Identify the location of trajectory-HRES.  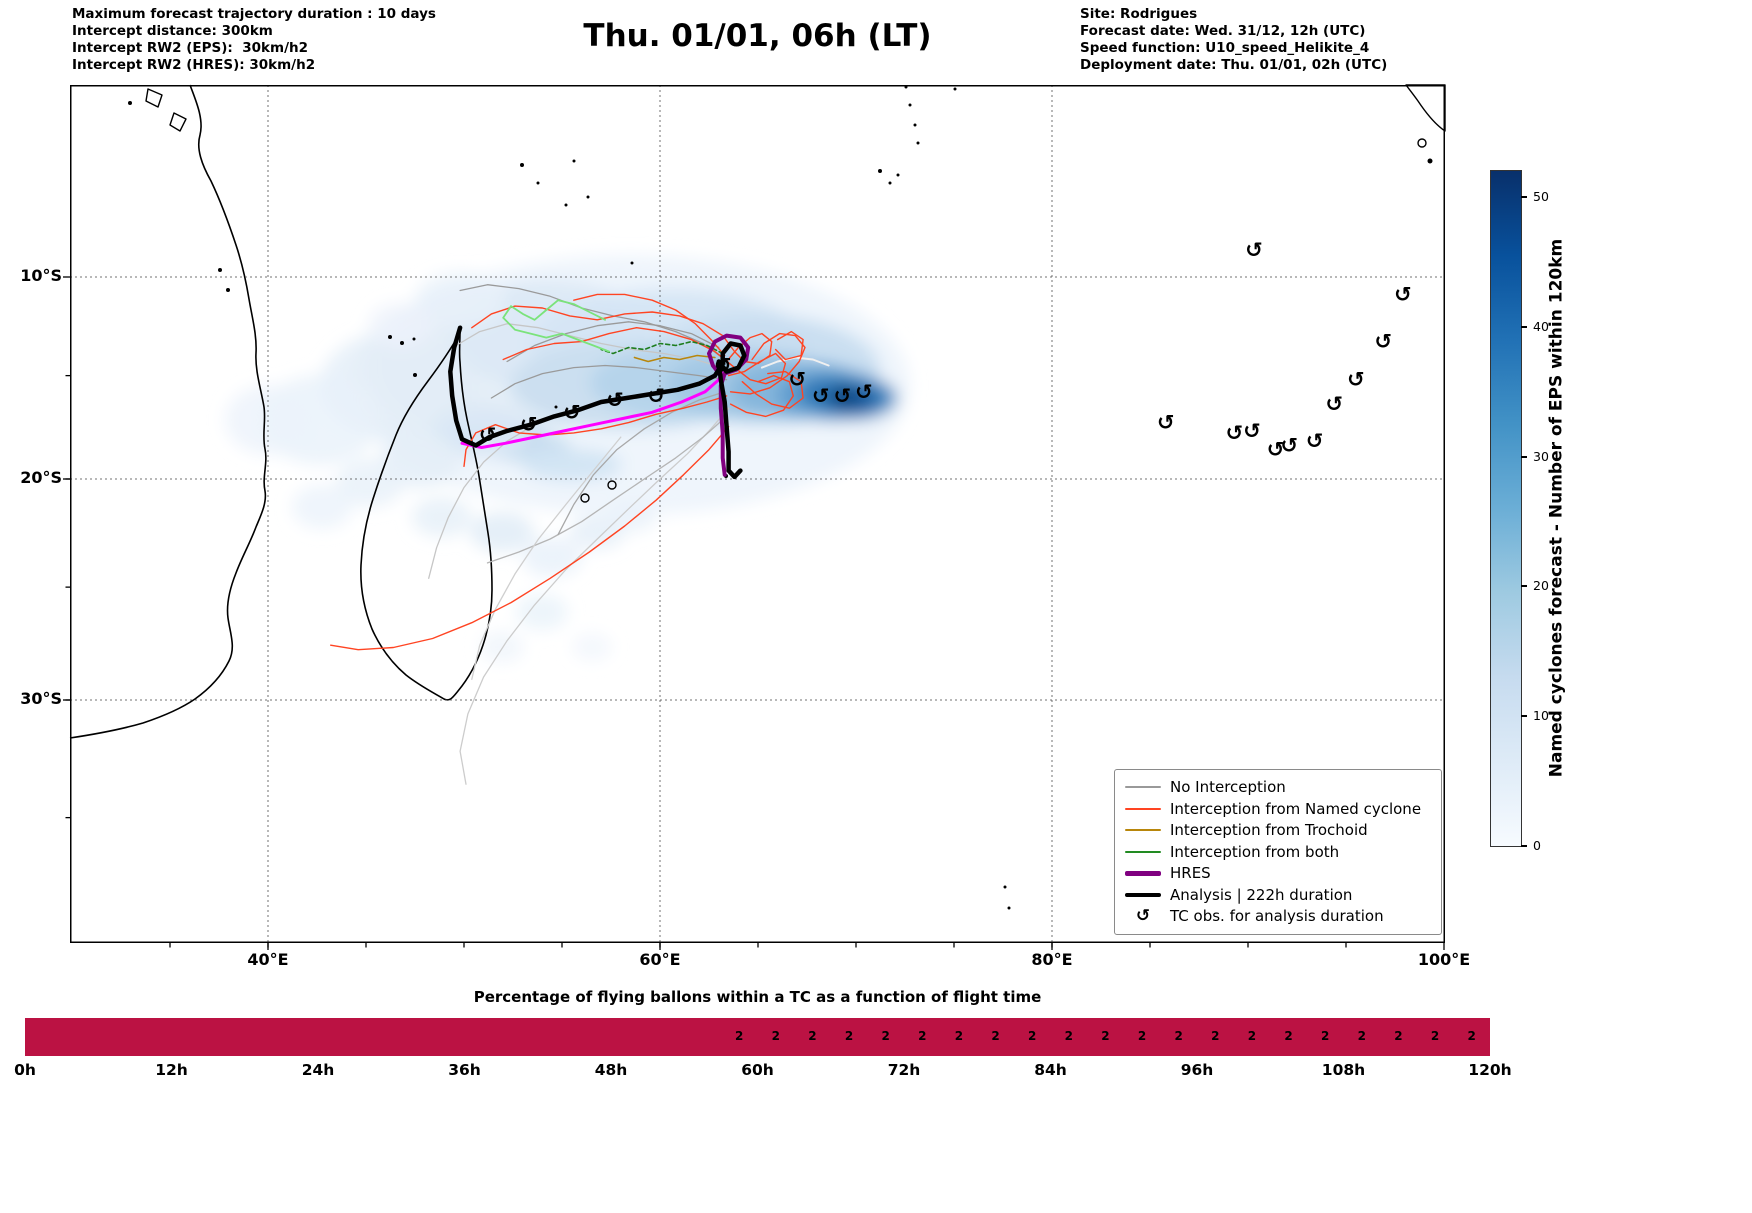
(729, 405).